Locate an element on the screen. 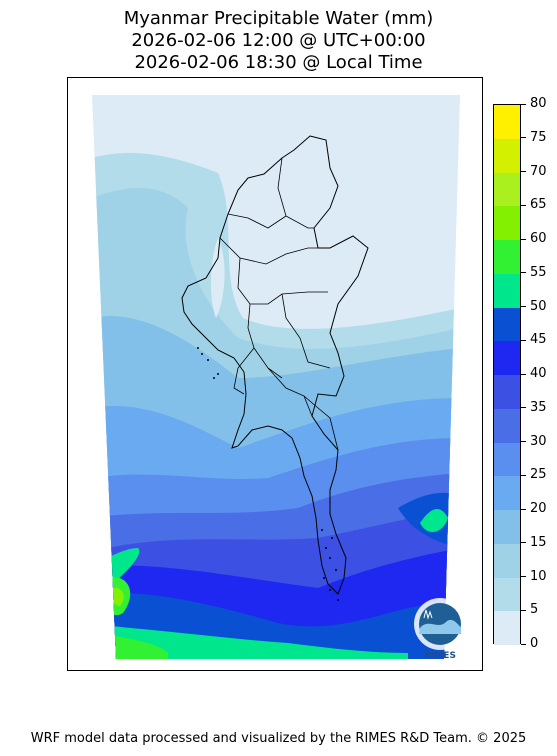 The image size is (557, 756). colorbar-tick-label: 40 is located at coordinates (538, 373).